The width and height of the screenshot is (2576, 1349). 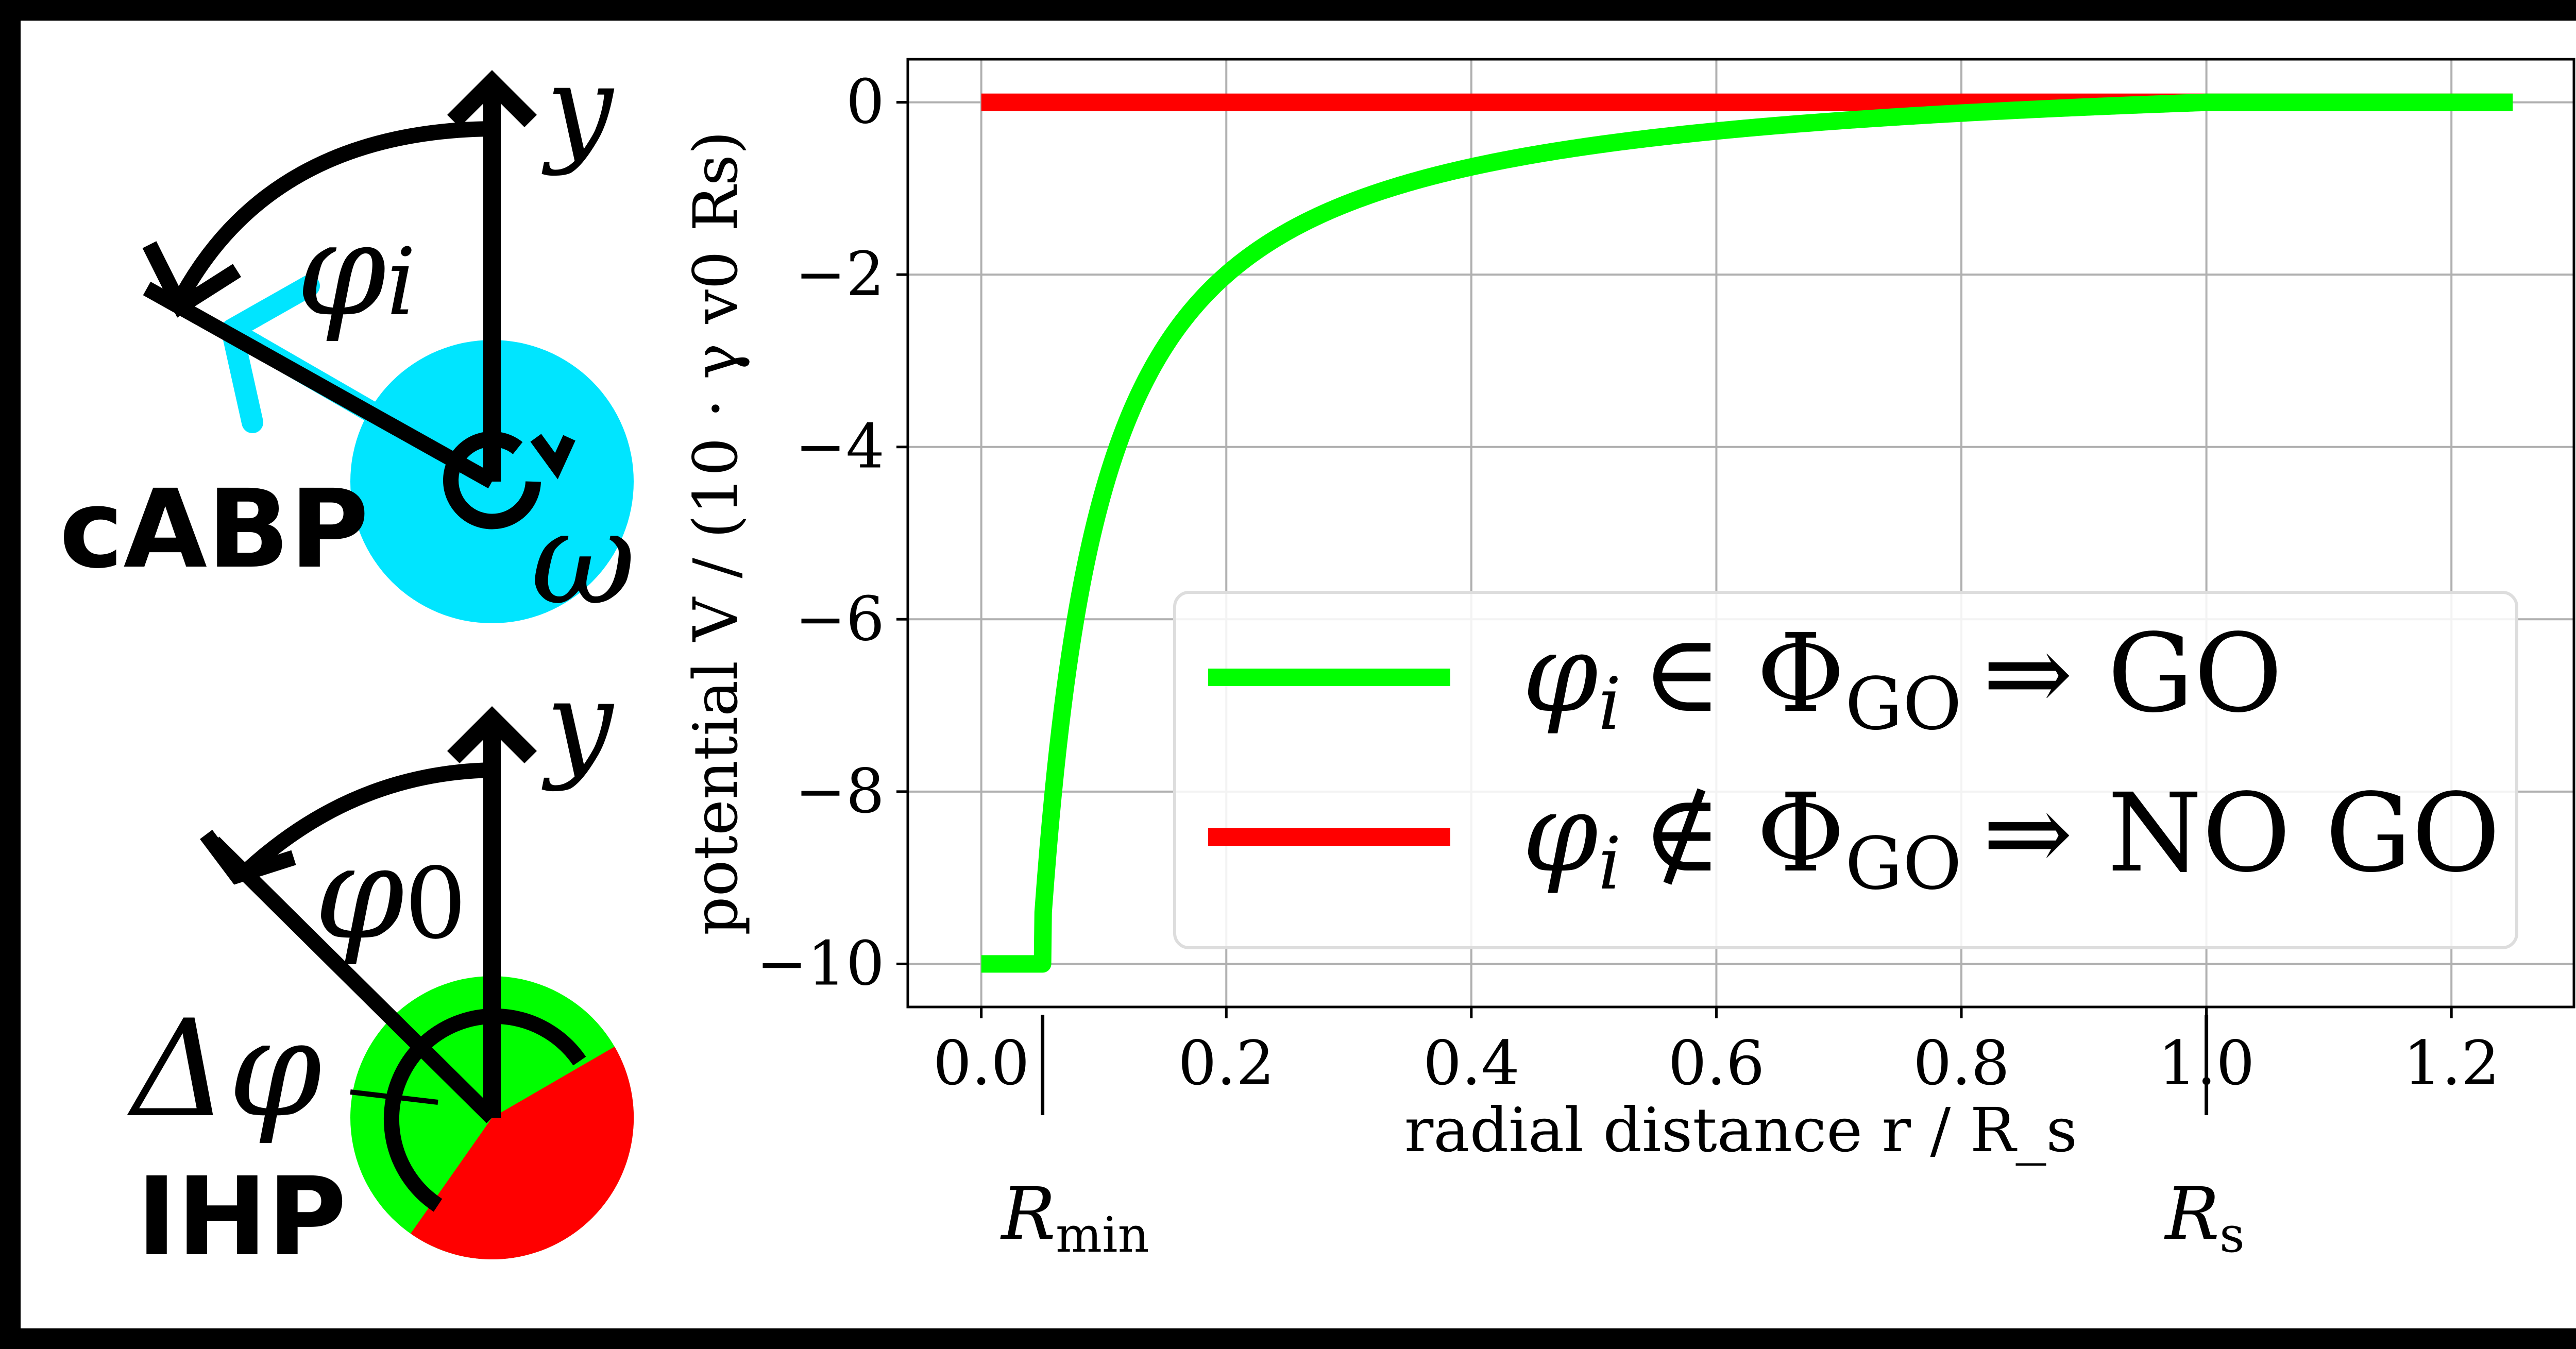 What do you see at coordinates (394, 1097) in the screenshot?
I see `ihp-width-pointer` at bounding box center [394, 1097].